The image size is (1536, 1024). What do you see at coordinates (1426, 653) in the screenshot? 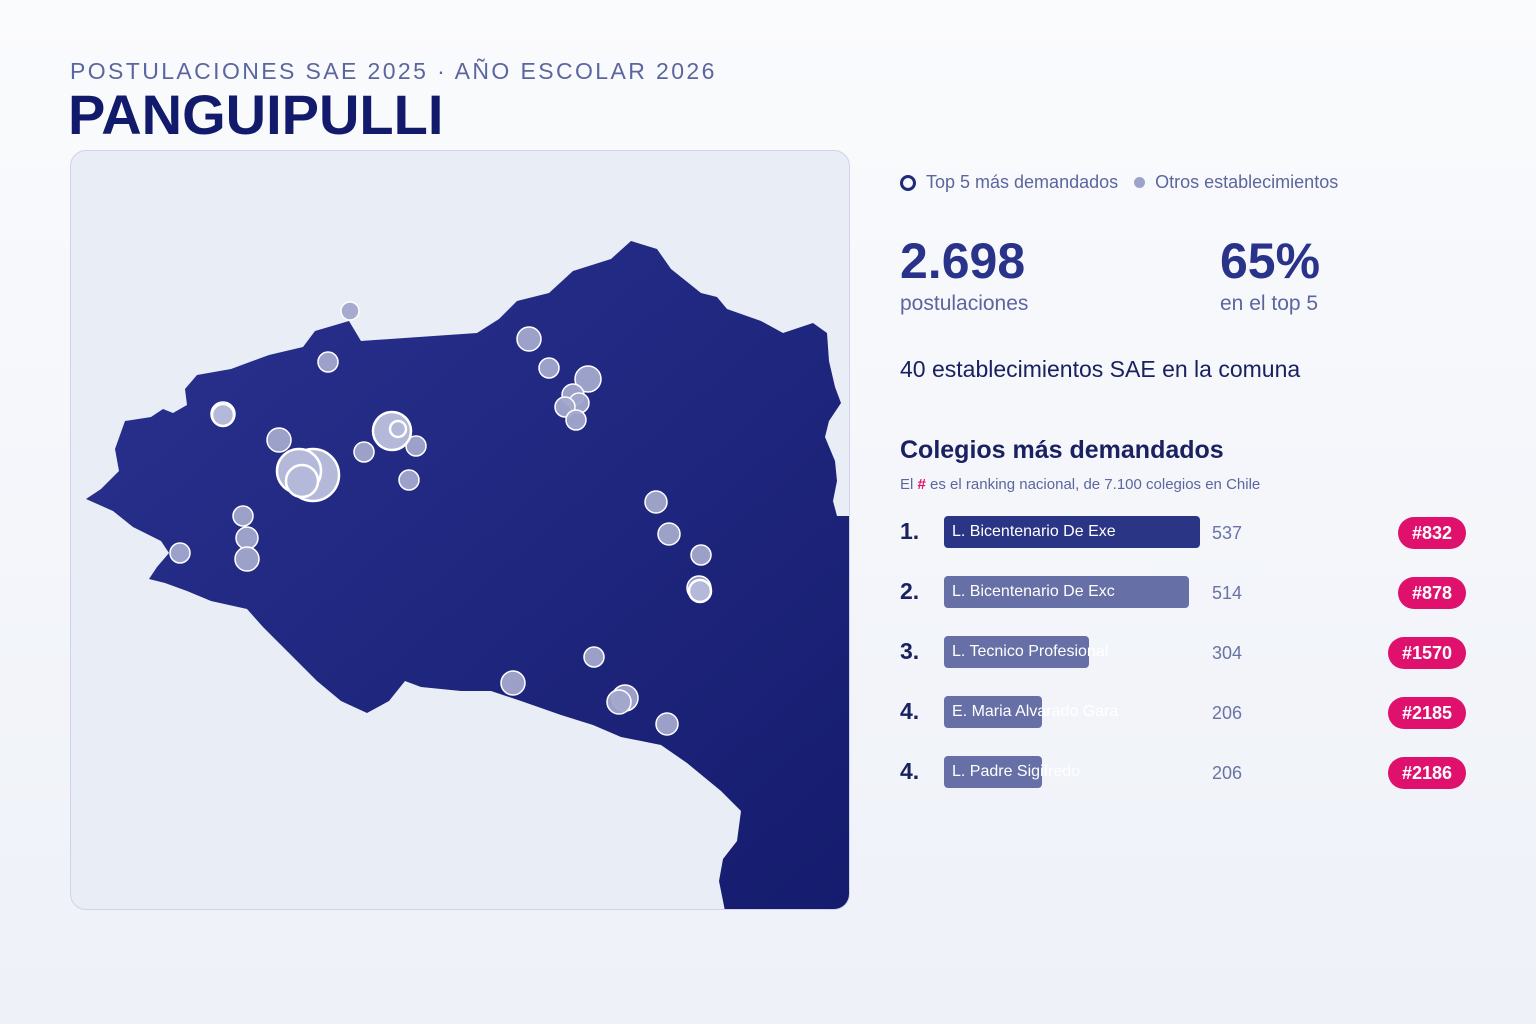
I see `national-rank-badge: #1570` at bounding box center [1426, 653].